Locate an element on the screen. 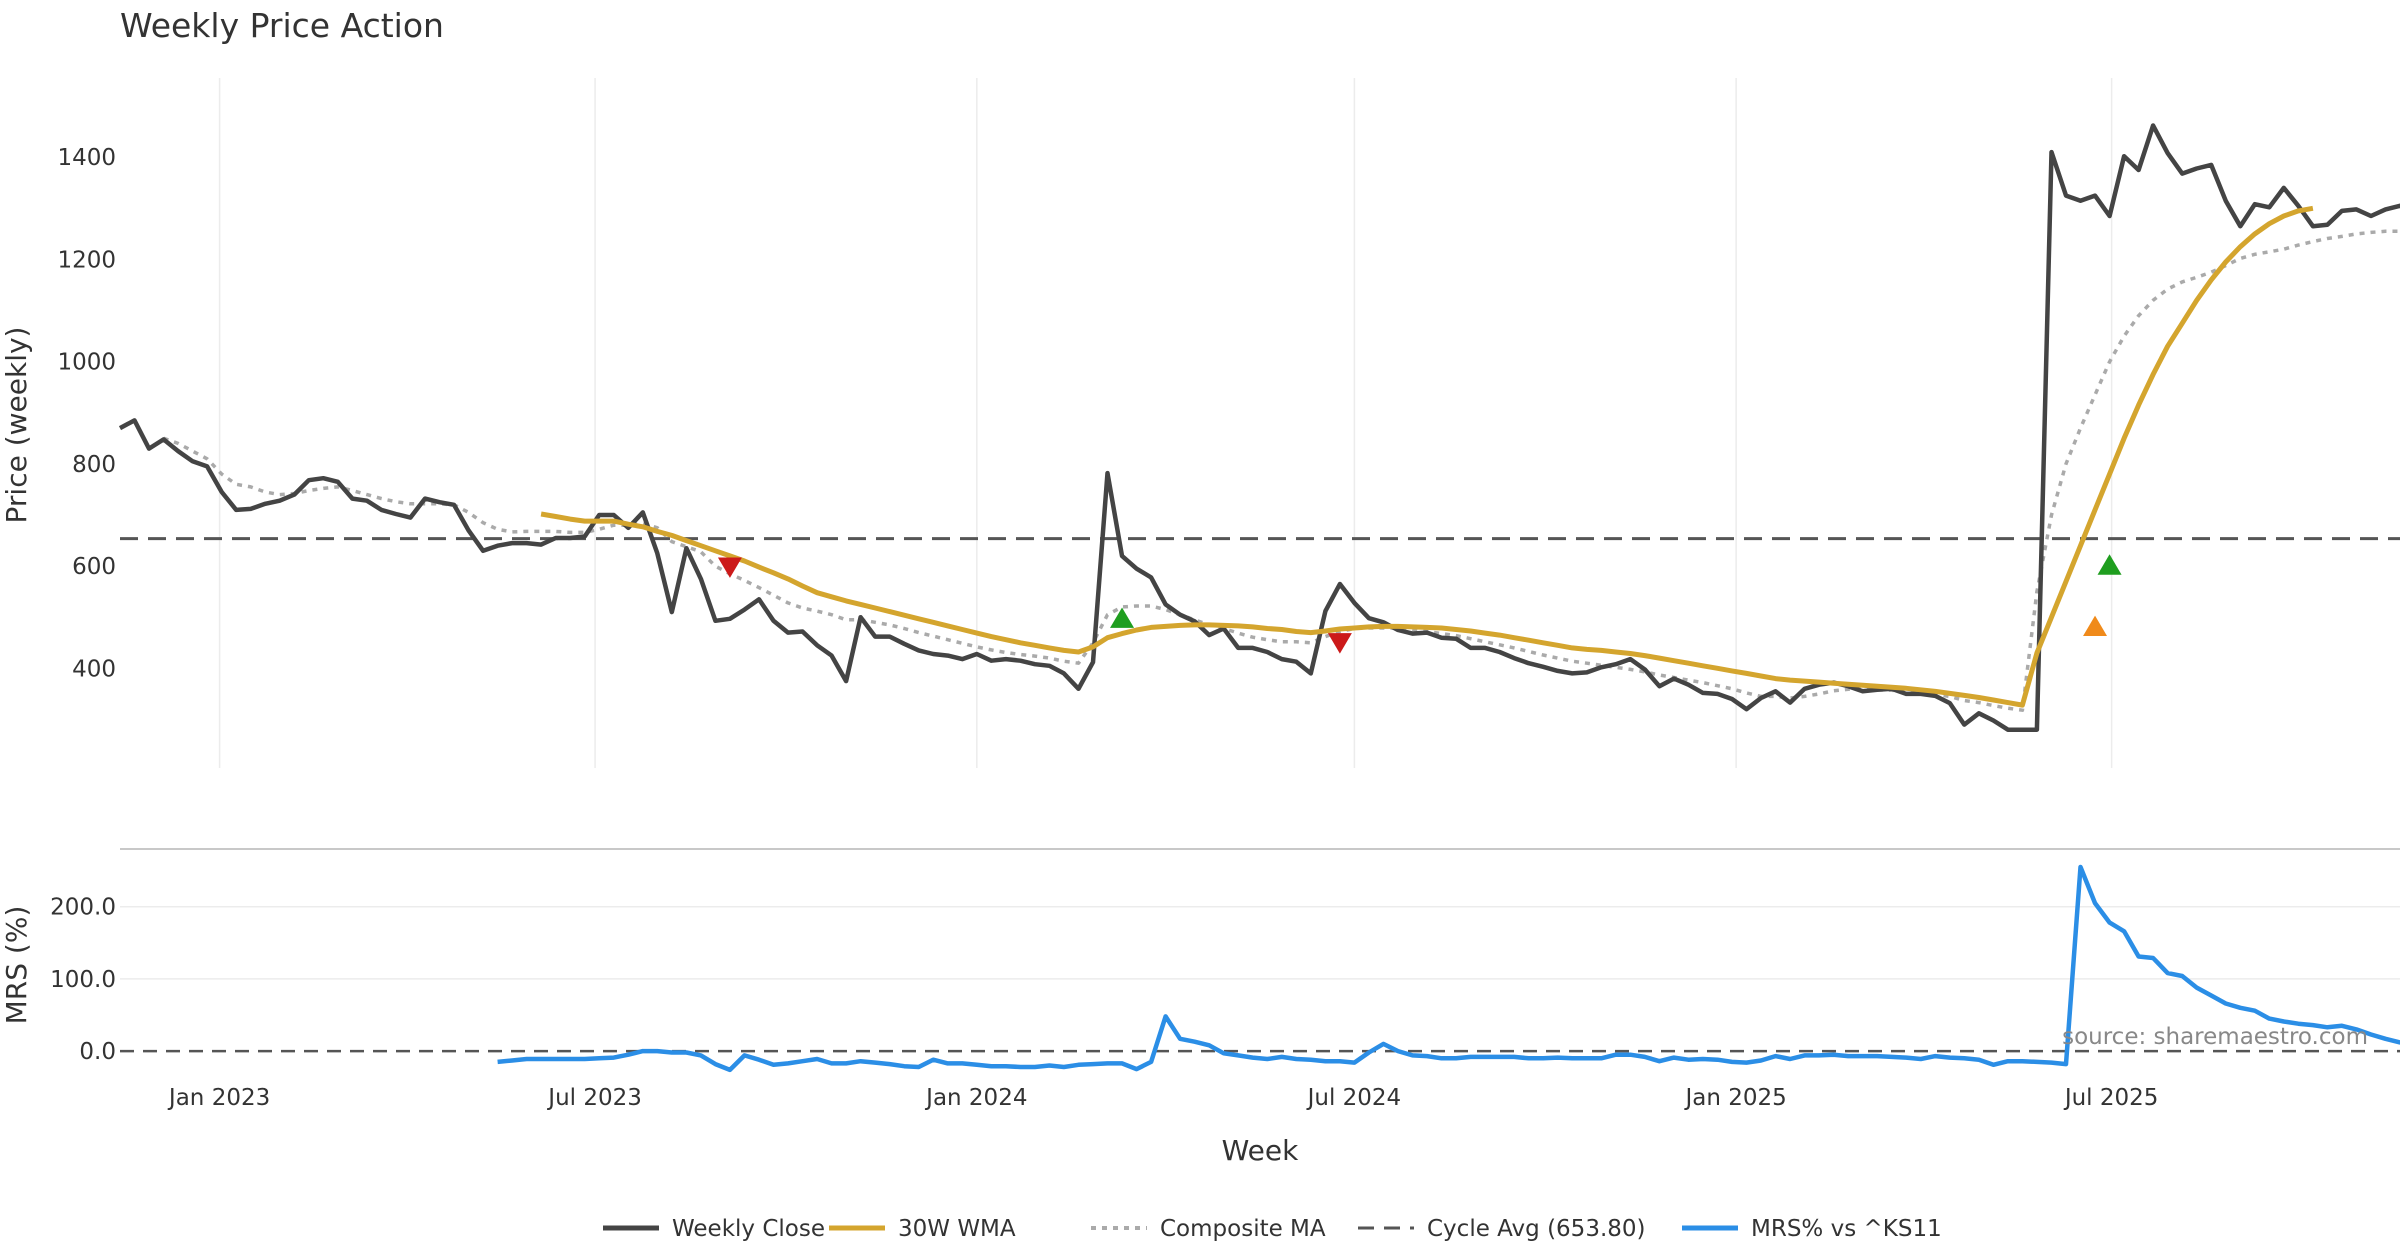 Image resolution: width=2400 pixels, height=1260 pixels. mrs-line is located at coordinates (1448, 968).